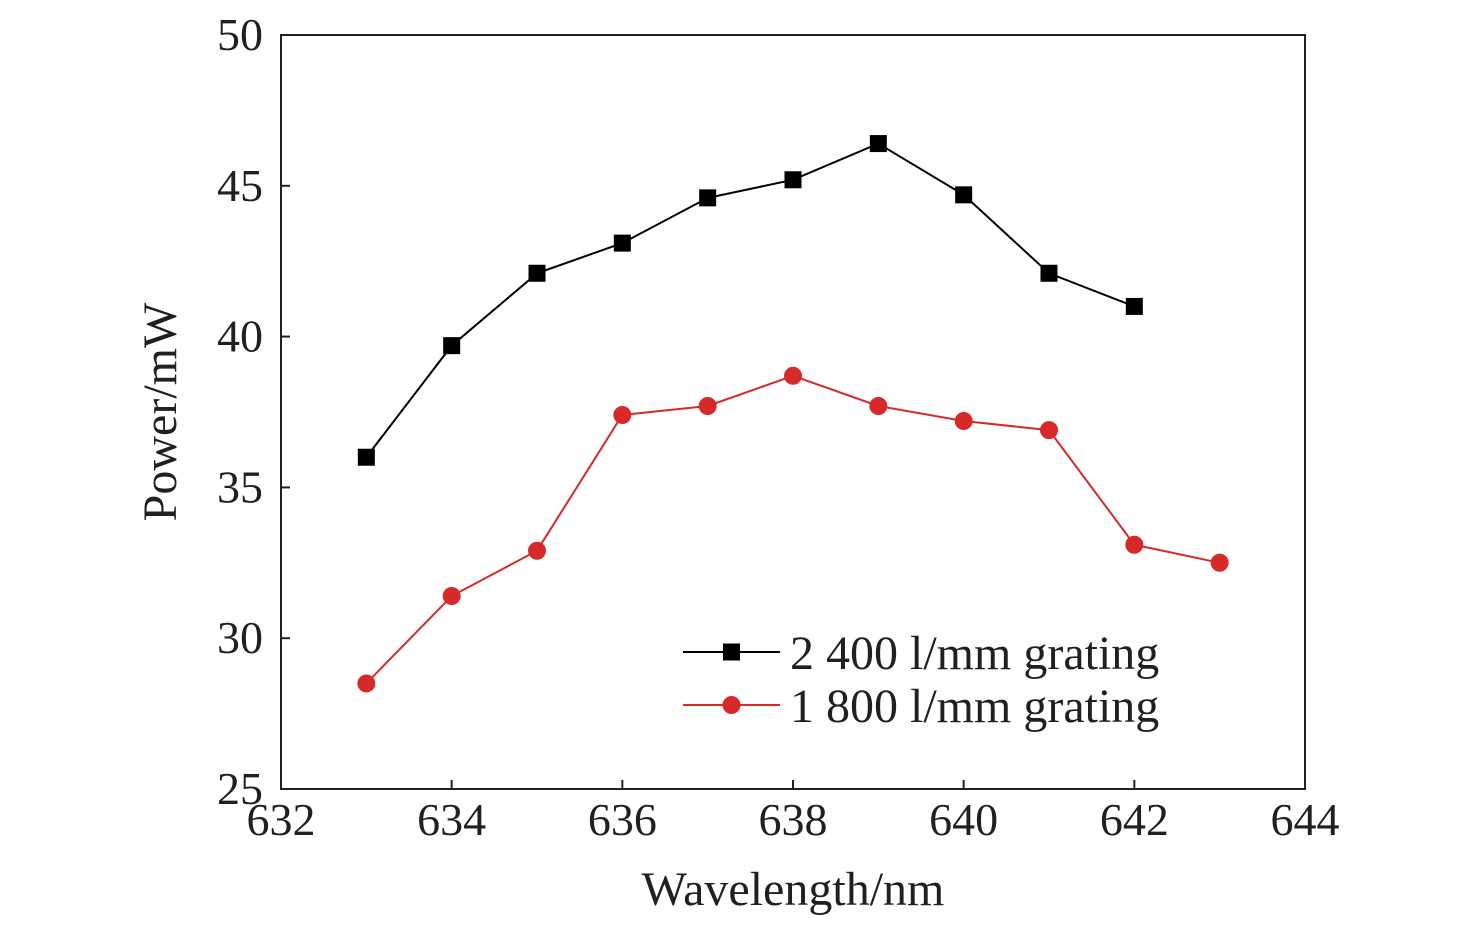 The height and width of the screenshot is (932, 1476). Describe the element at coordinates (974, 653) in the screenshot. I see `legend-label-1: 2 400 l/mm grating` at that location.